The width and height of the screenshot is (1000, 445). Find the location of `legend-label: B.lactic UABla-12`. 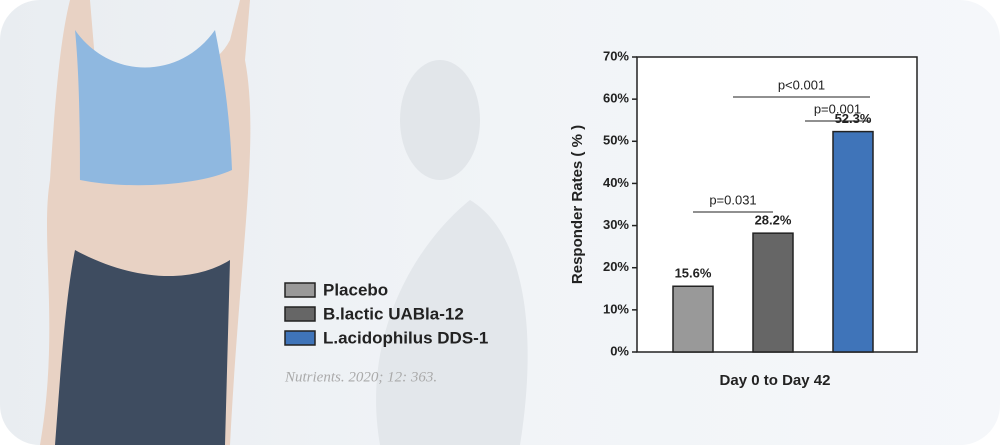

legend-label: B.lactic UABla-12 is located at coordinates (393, 313).